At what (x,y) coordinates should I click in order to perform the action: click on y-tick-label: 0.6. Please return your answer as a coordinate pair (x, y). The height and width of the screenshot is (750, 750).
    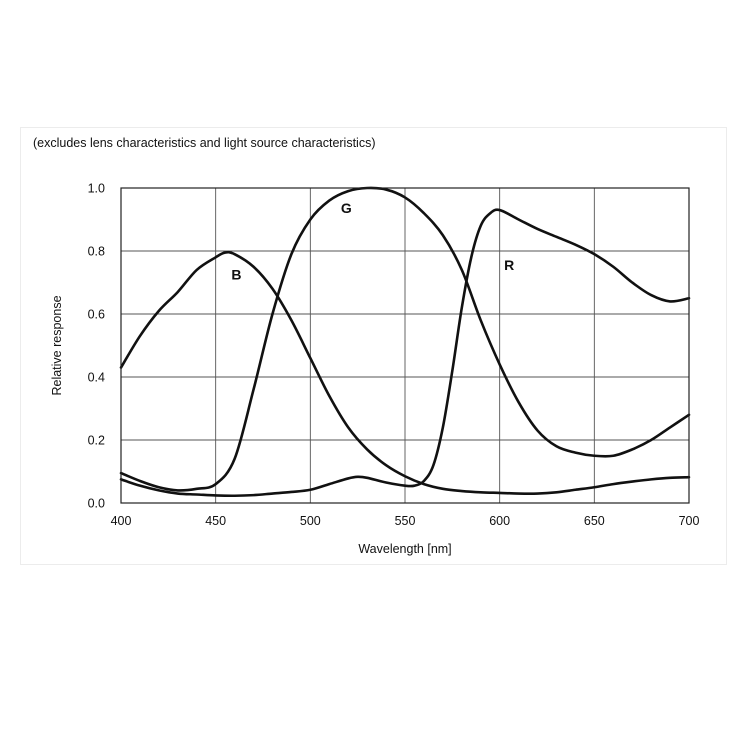
    Looking at the image, I should click on (96, 315).